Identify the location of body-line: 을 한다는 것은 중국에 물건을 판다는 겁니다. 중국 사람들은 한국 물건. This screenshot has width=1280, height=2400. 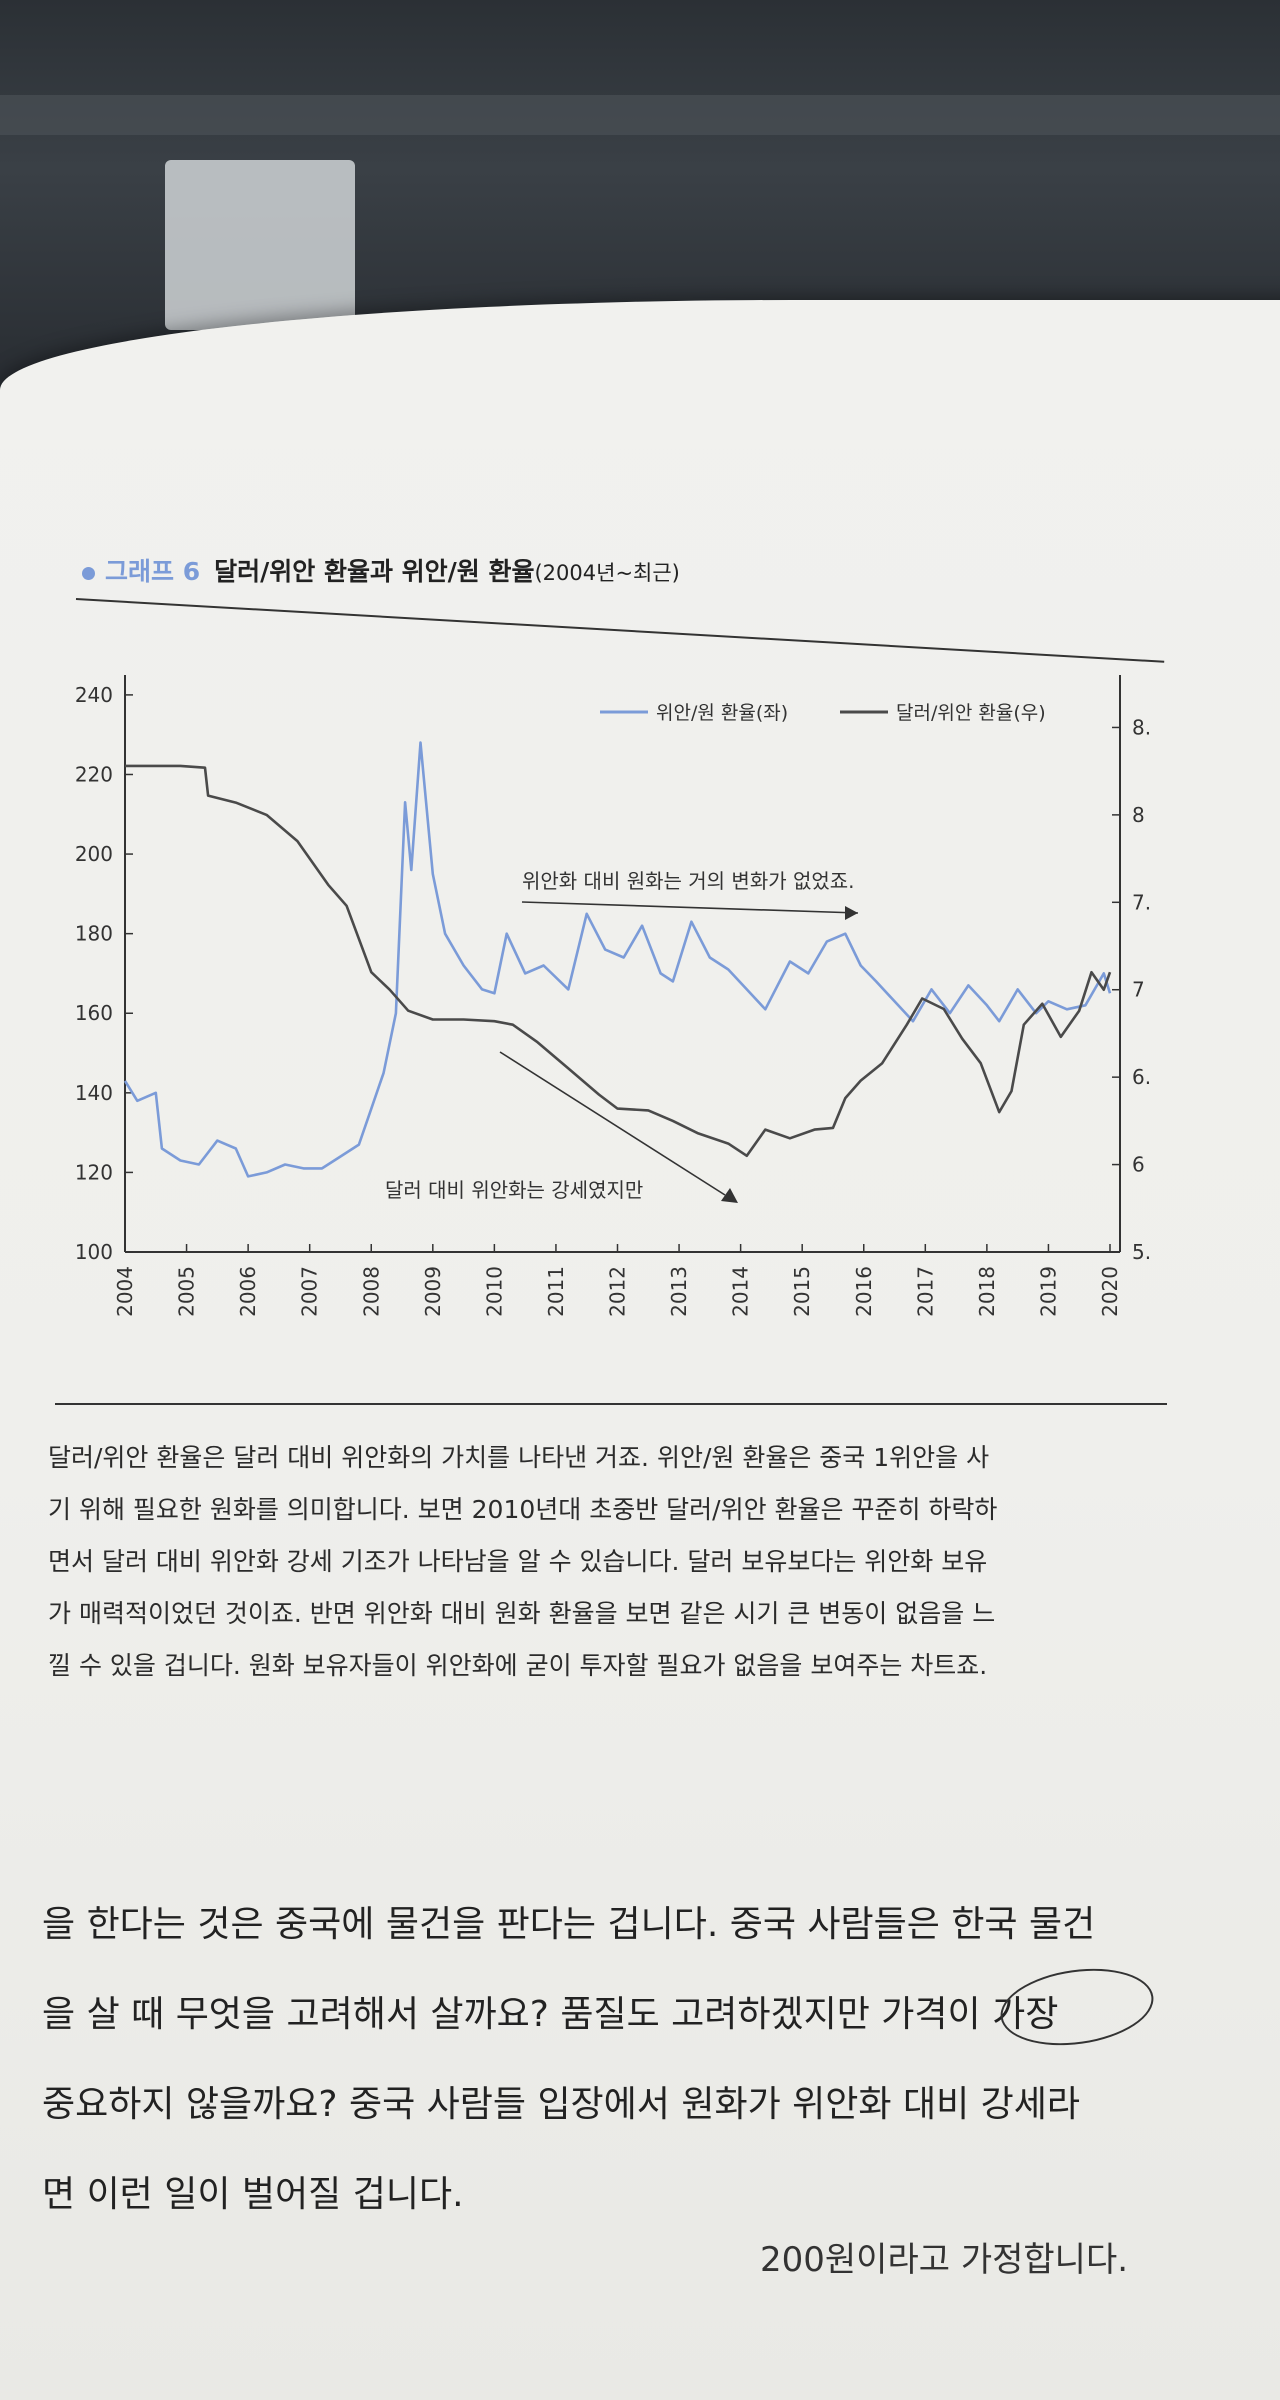
(569, 1924).